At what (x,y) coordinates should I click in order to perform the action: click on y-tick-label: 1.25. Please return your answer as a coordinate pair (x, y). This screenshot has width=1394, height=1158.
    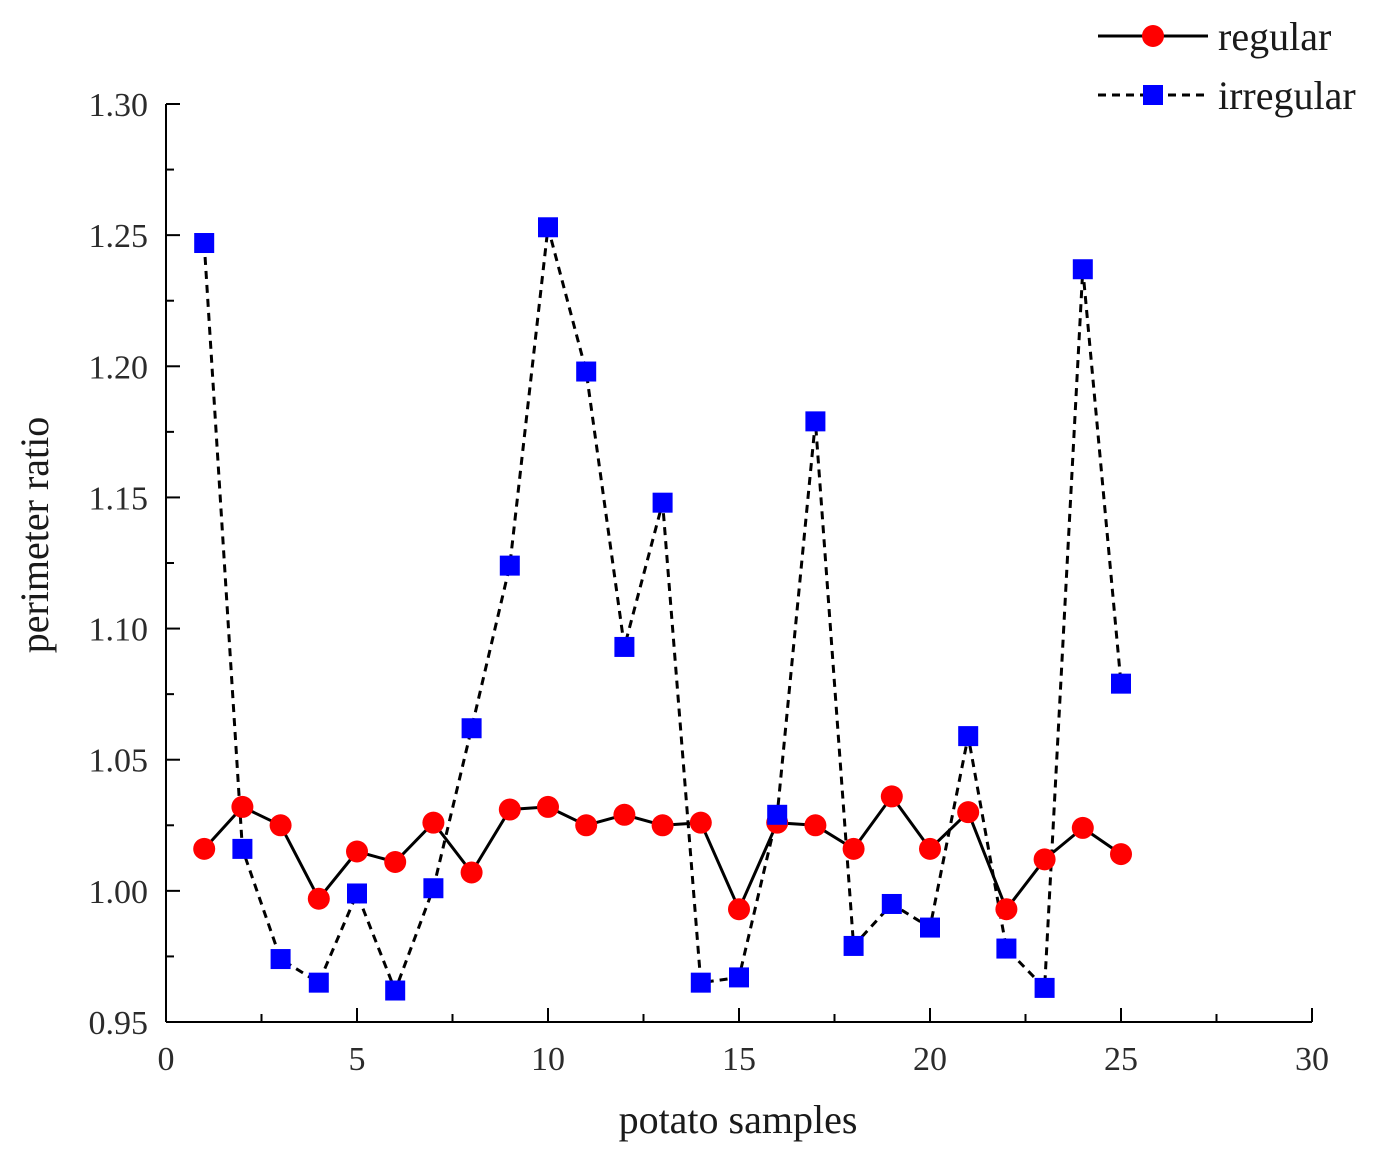
    Looking at the image, I should click on (119, 236).